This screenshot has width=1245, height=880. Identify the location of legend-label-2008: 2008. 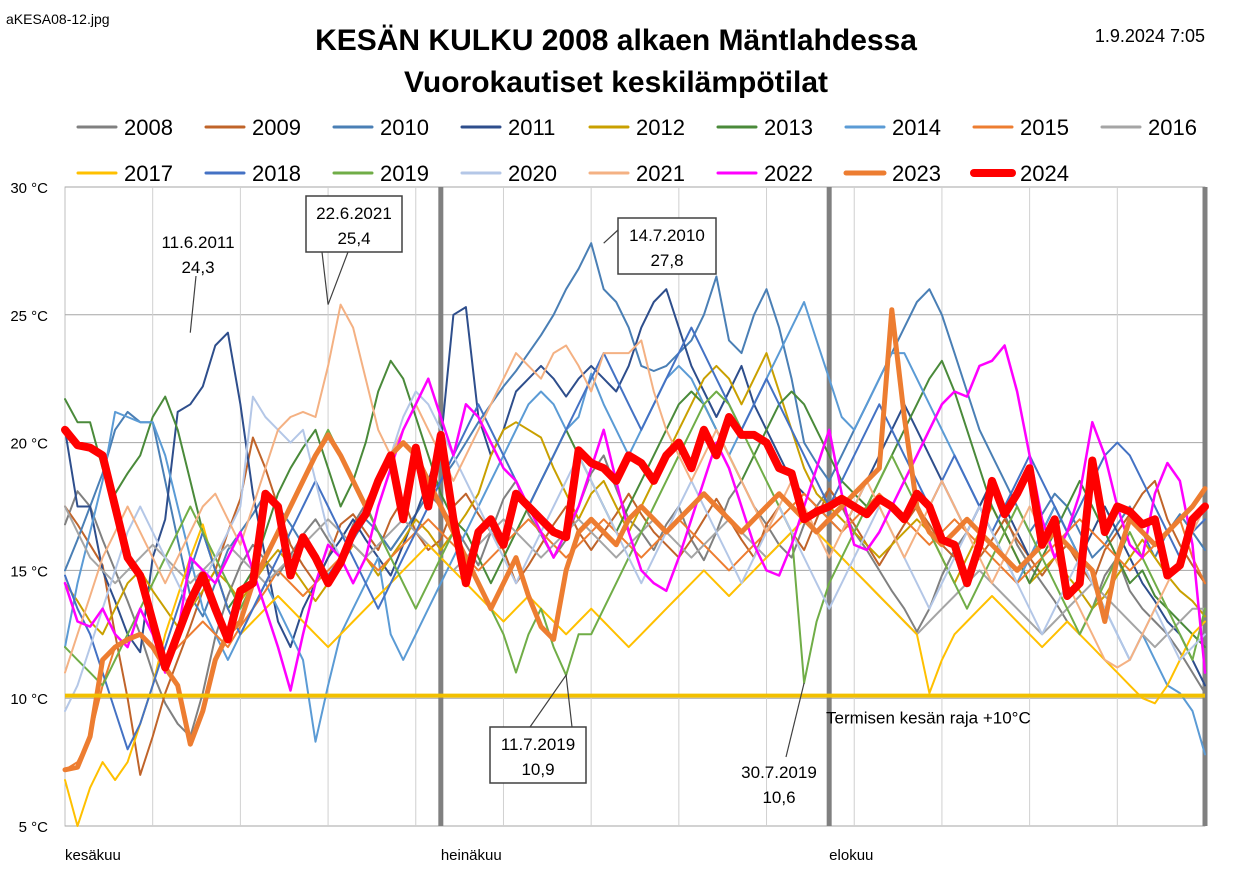
(148, 127).